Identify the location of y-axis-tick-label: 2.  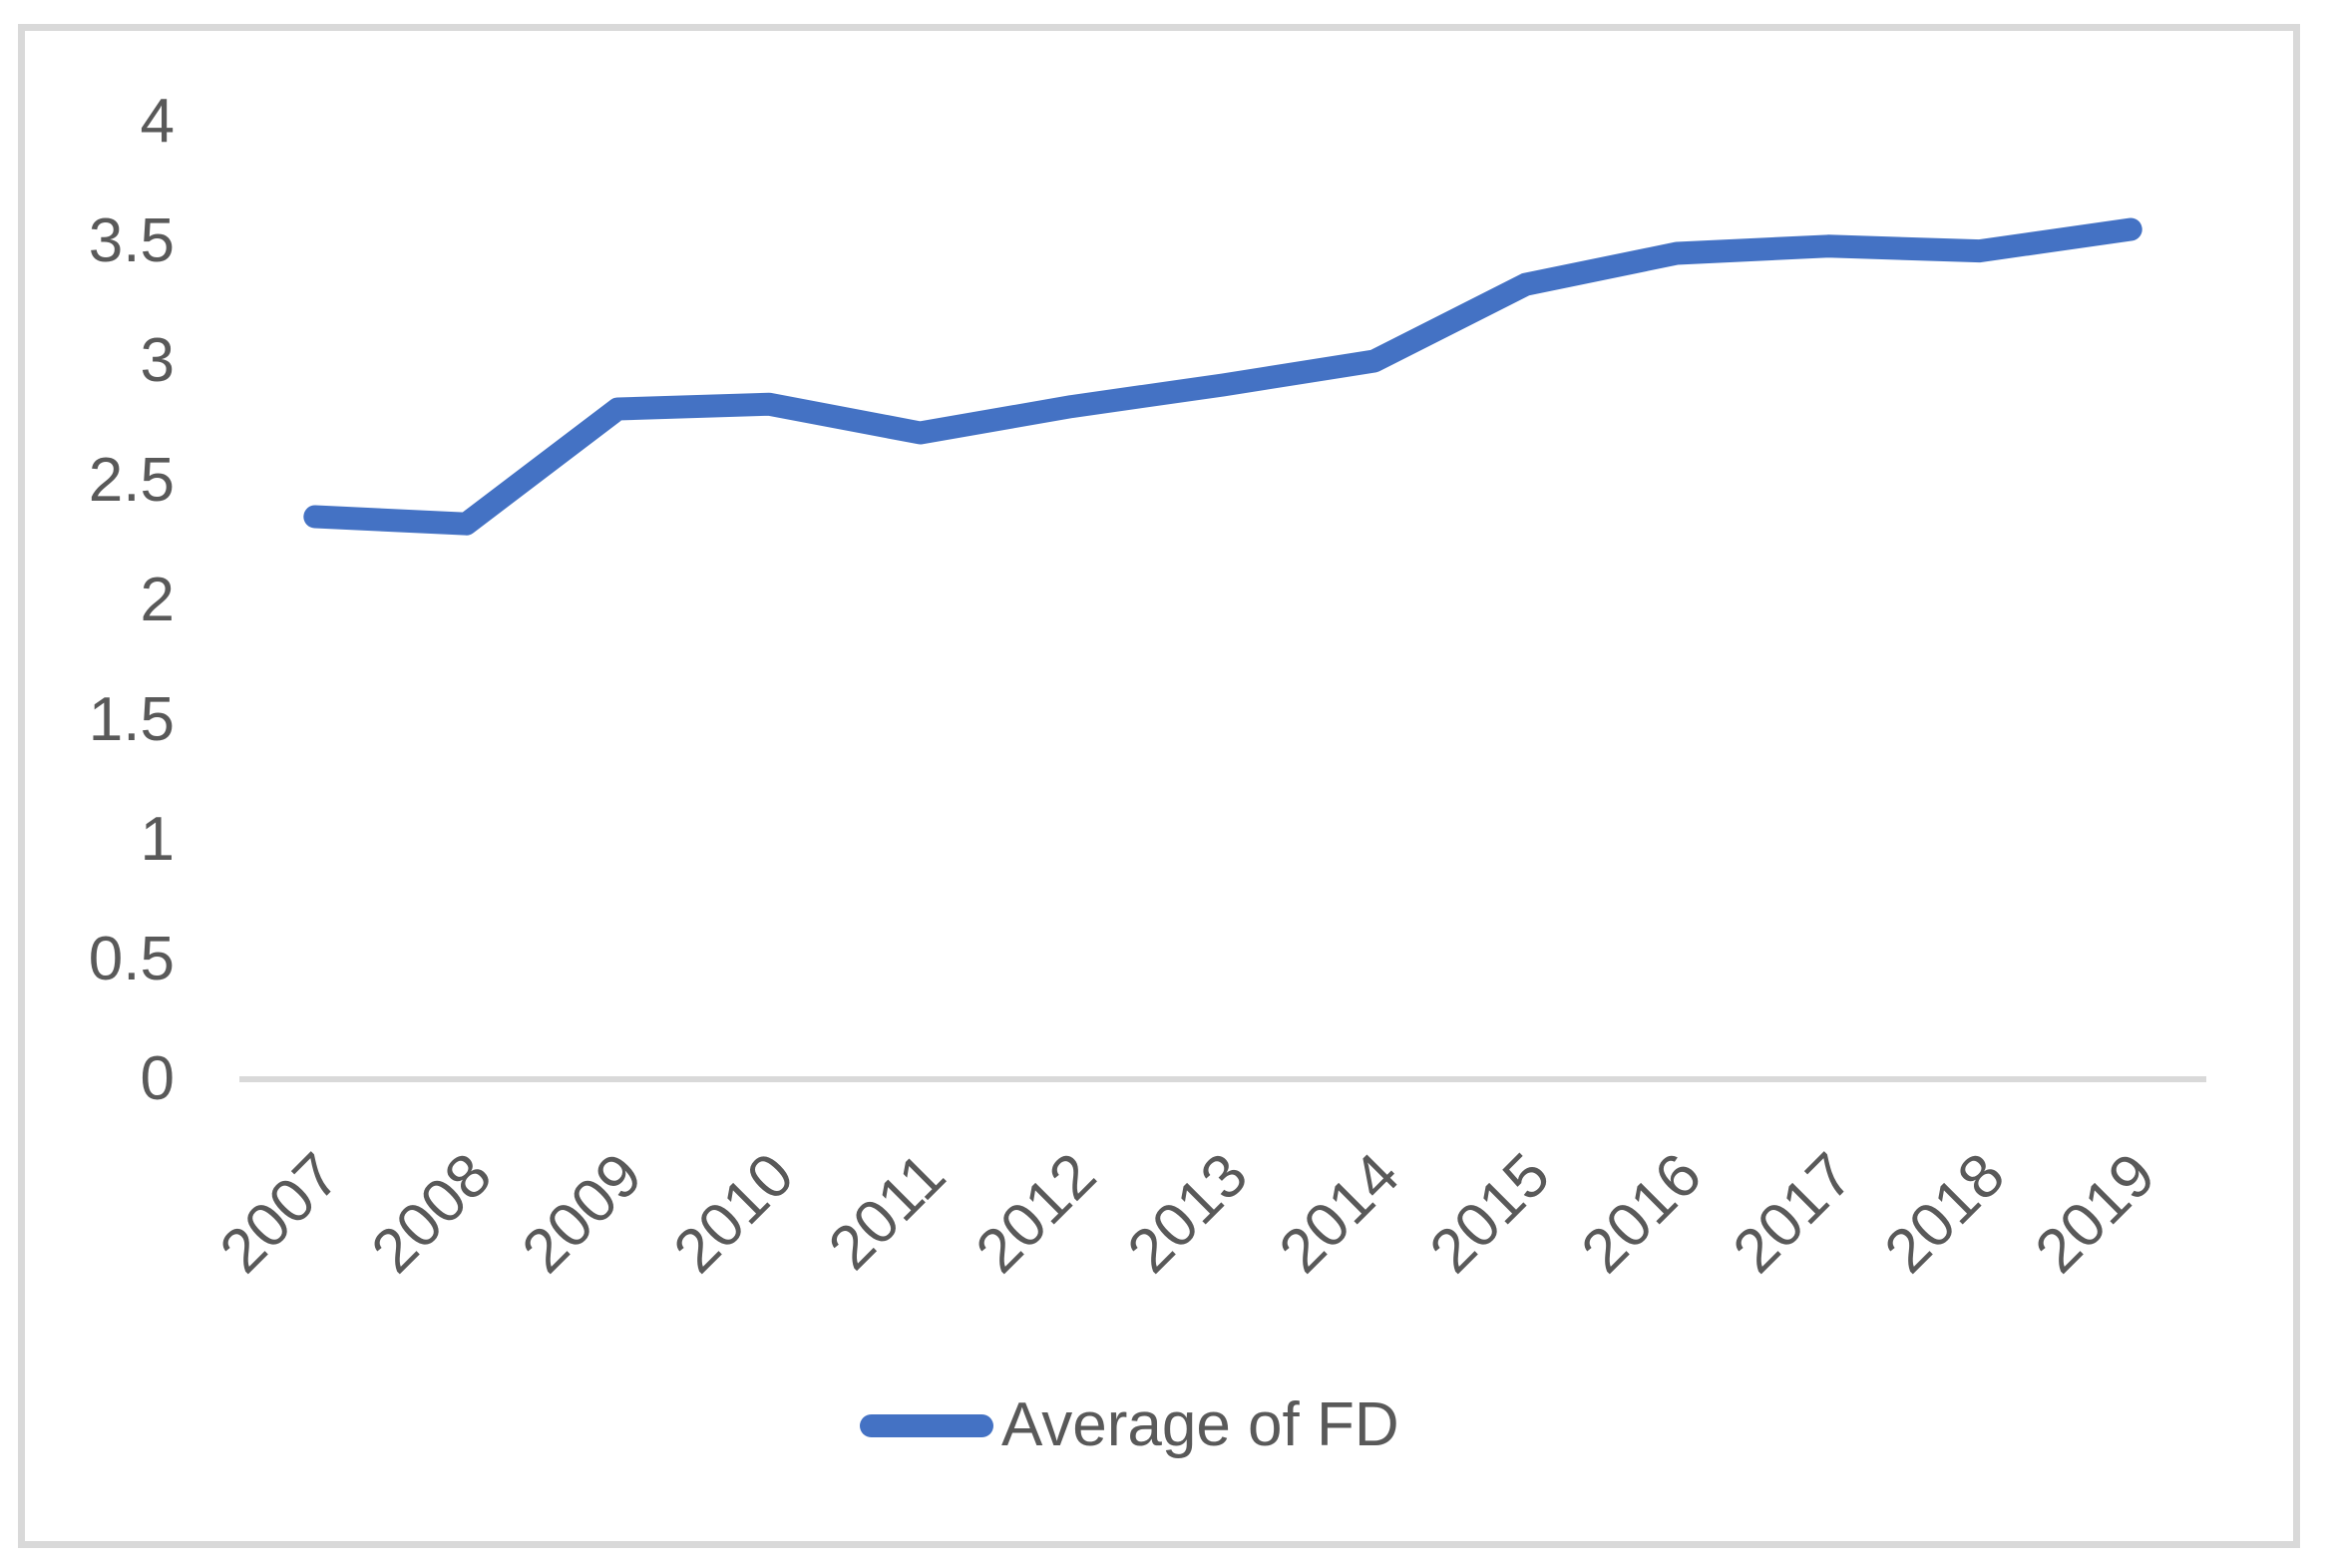
(157, 600).